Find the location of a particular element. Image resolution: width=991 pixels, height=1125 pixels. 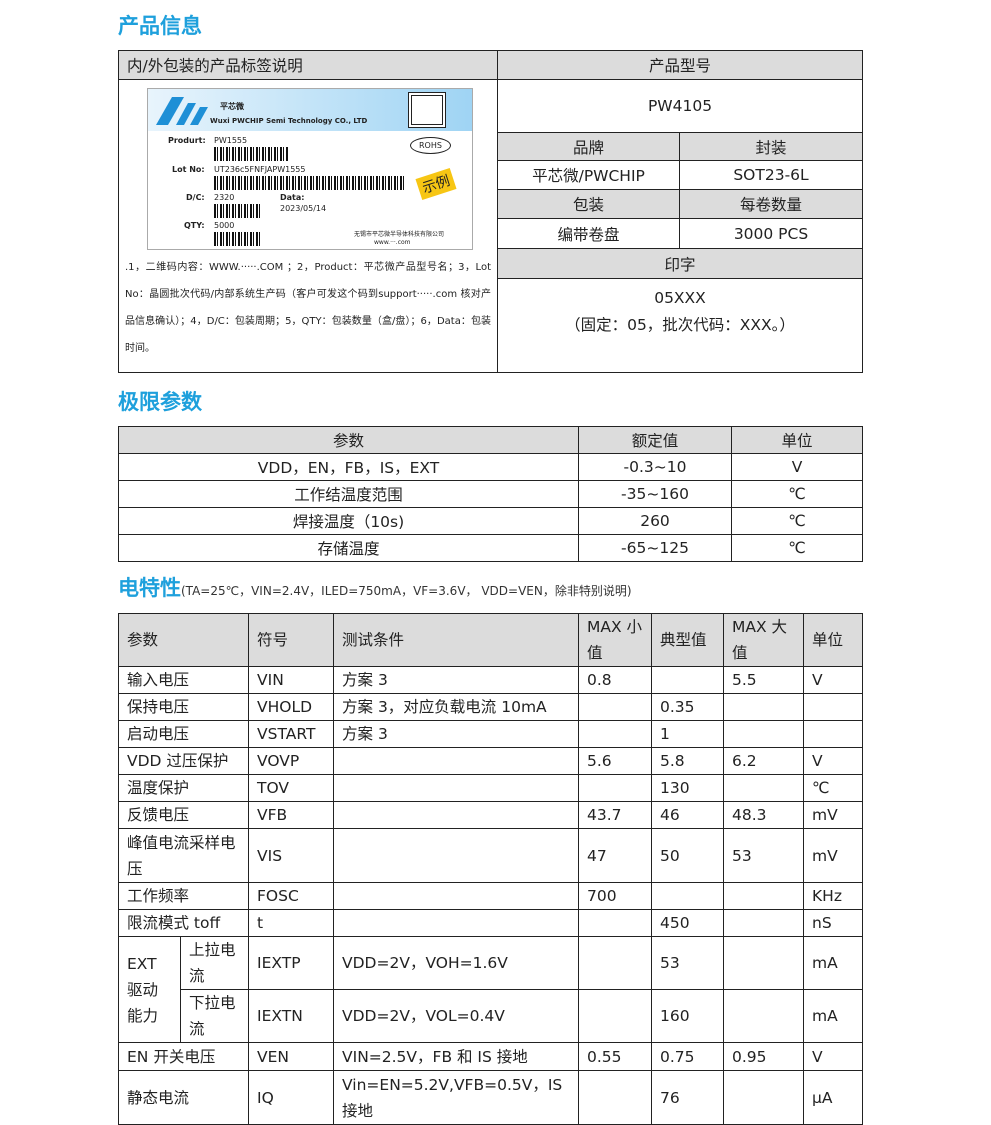

qty-value: 3000 PCS is located at coordinates (771, 233).